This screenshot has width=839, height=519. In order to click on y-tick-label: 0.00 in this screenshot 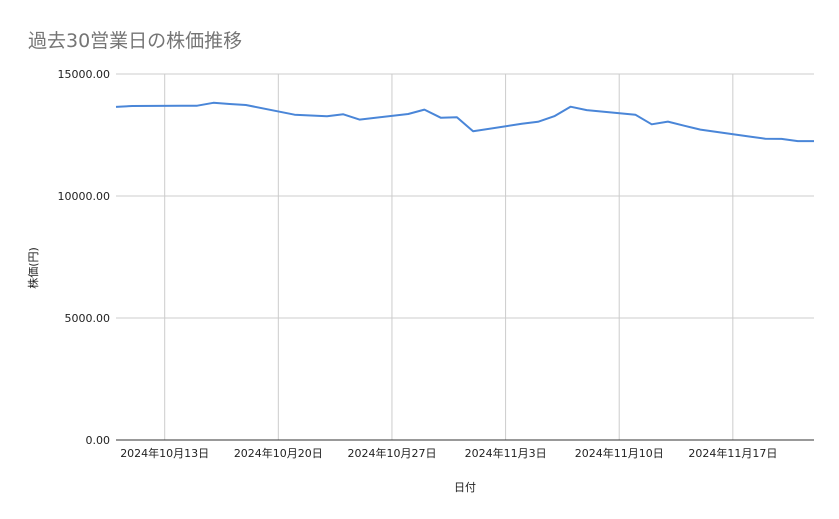, I will do `click(98, 440)`.